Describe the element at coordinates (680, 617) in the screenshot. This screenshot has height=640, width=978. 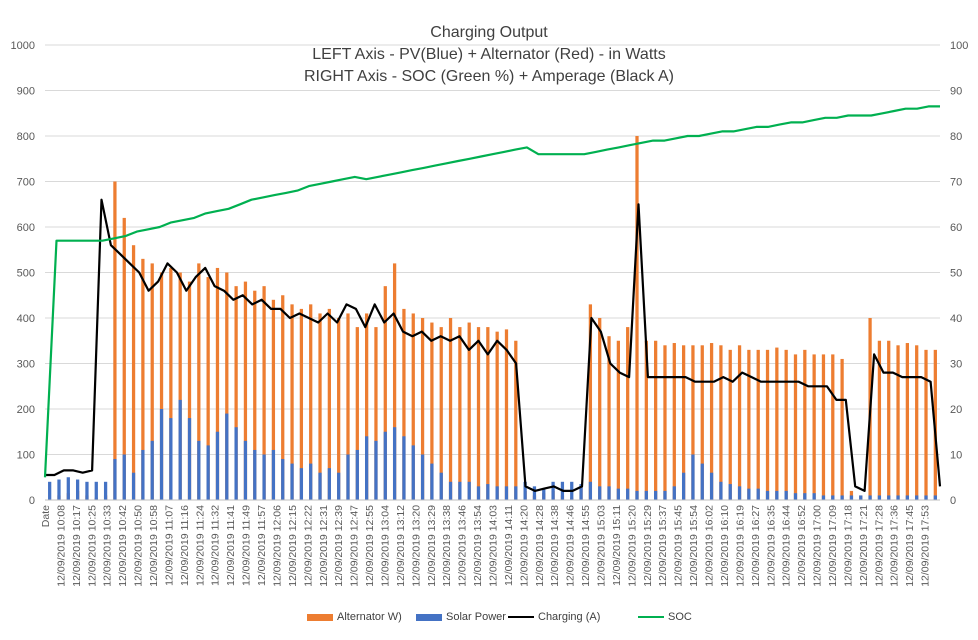
I see `legend-label: SOC` at that location.